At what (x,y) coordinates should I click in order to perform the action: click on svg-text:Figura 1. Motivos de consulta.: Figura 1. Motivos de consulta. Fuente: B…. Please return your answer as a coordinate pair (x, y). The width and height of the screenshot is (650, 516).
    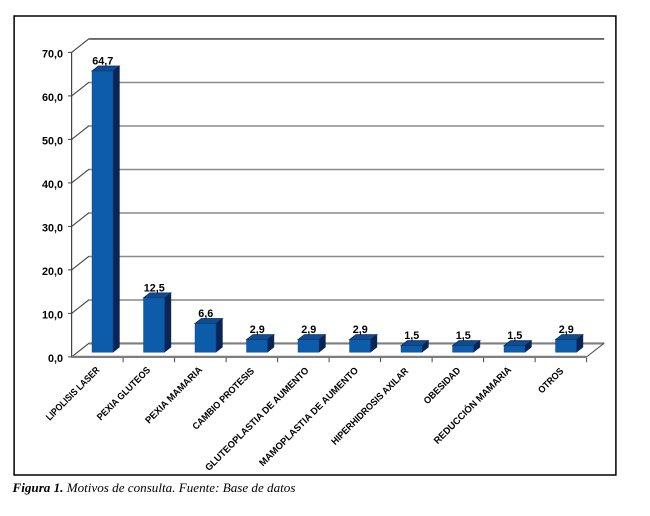
    Looking at the image, I should click on (154, 487).